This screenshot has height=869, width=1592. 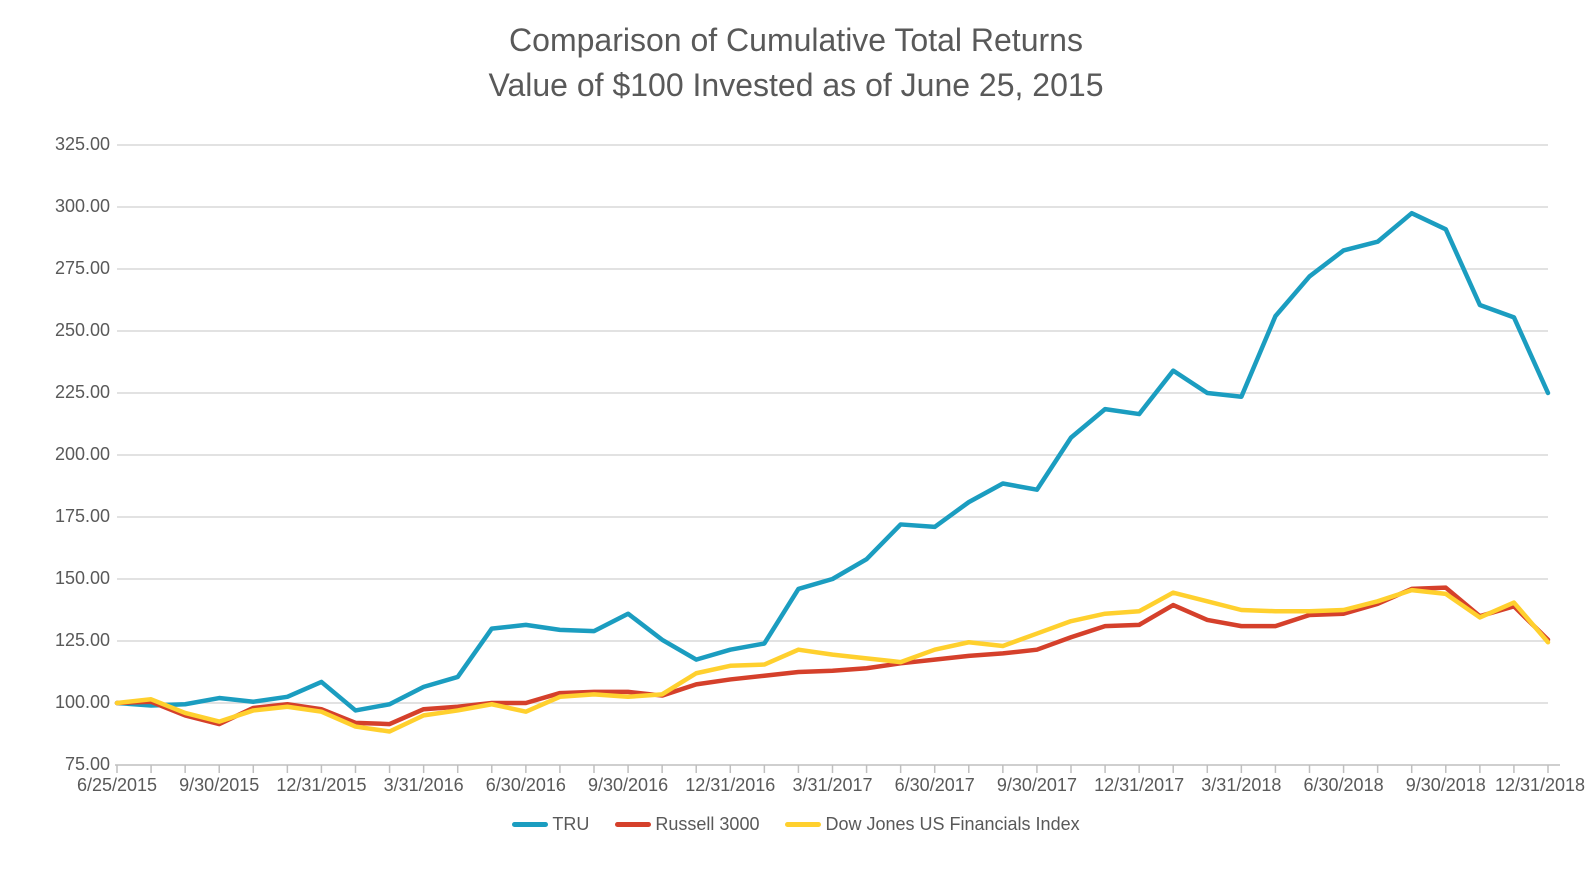 What do you see at coordinates (952, 824) in the screenshot?
I see `legend-label: Dow Jones US Financials Index` at bounding box center [952, 824].